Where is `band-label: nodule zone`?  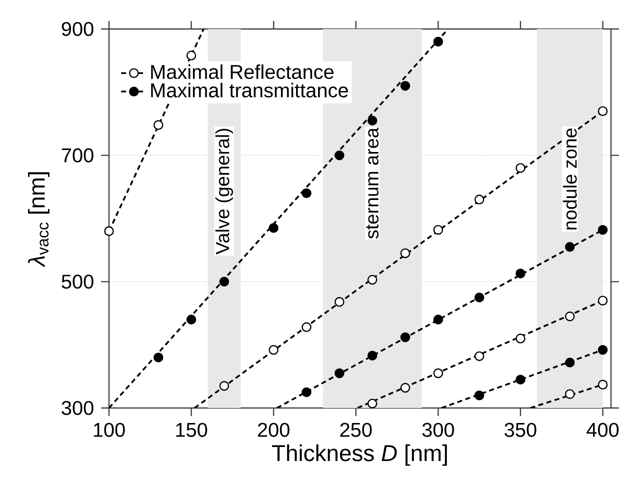 band-label: nodule zone is located at coordinates (569, 179).